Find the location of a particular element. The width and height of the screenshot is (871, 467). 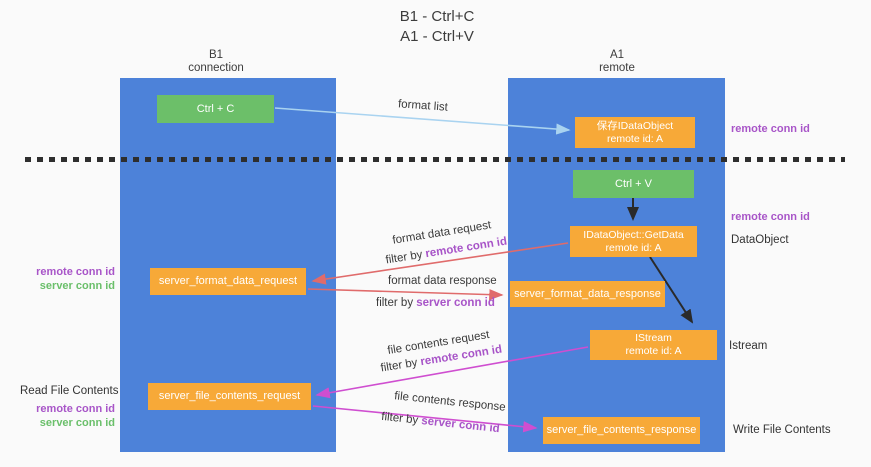

file-contents-response-label: file contents response is located at coordinates (450, 402).